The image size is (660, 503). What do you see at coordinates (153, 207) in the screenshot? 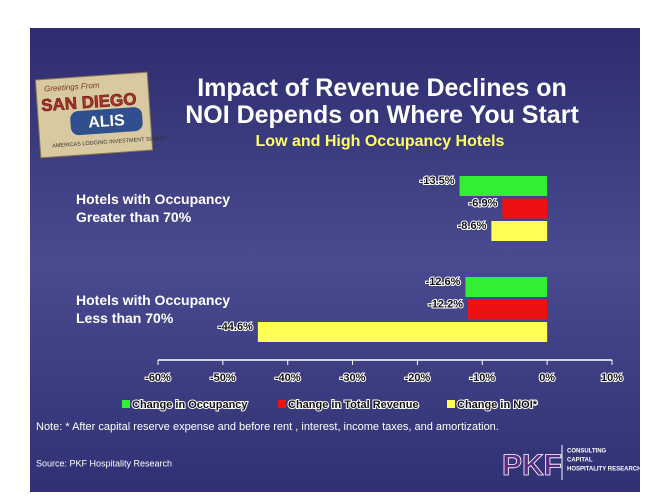
I see `category-label: Hotels with Occupancy Greater than 70%` at bounding box center [153, 207].